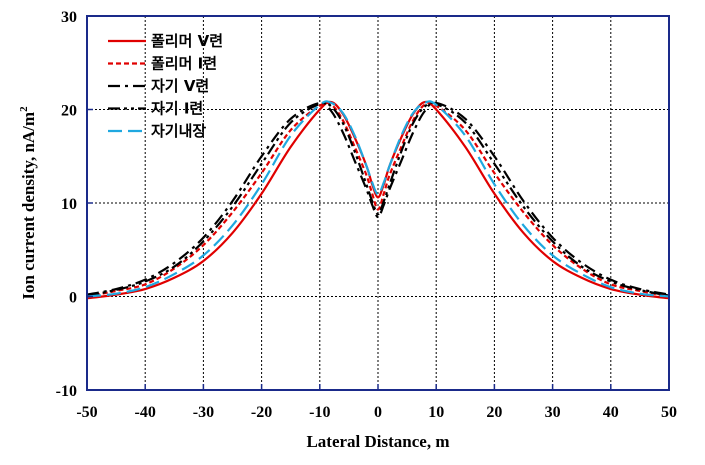 Image resolution: width=705 pixels, height=465 pixels. I want to click on y-tick-labels: -10 0 10 20 30, so click(66, 204).